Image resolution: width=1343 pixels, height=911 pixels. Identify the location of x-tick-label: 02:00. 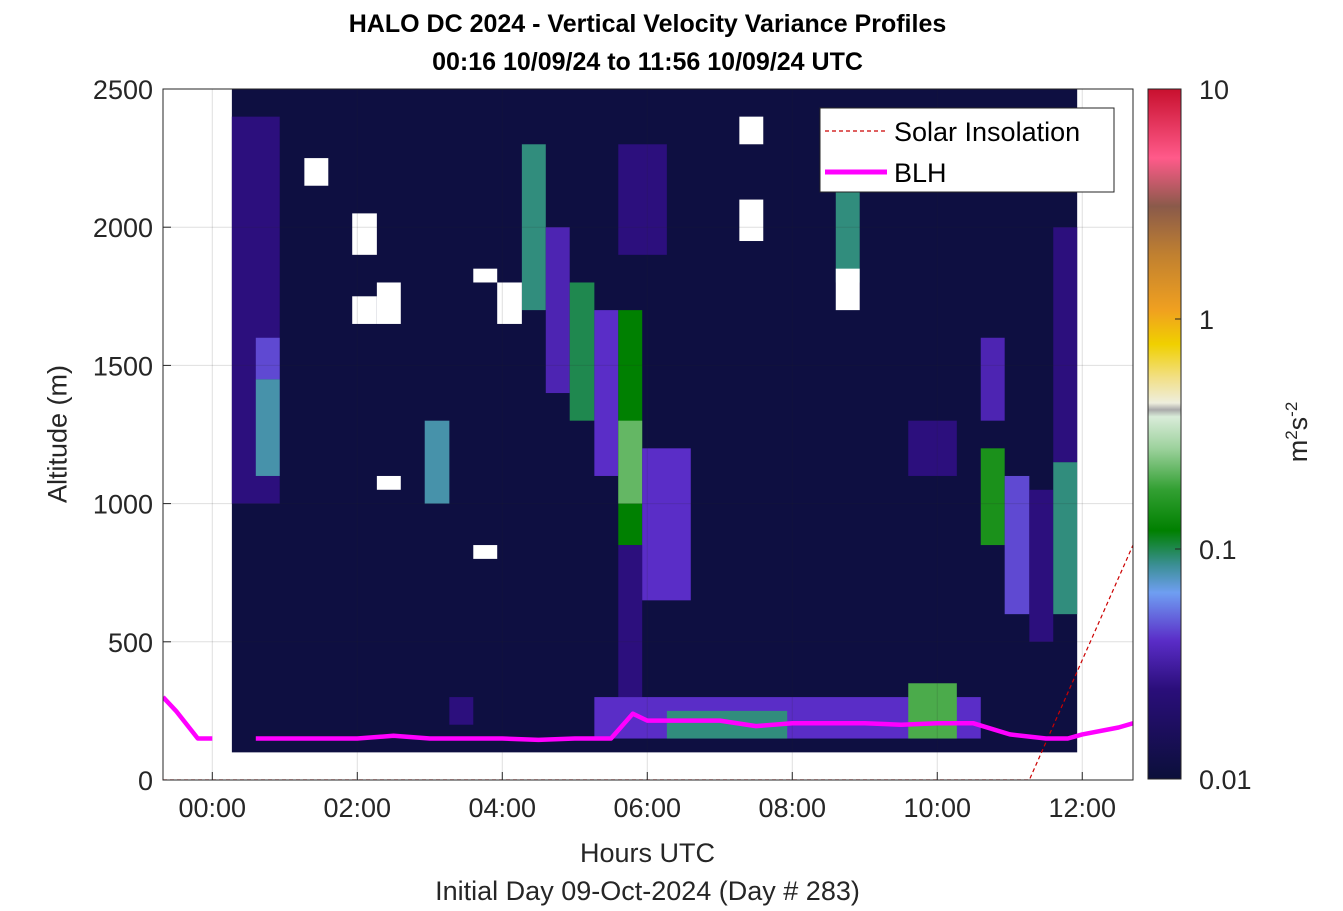
(358, 808).